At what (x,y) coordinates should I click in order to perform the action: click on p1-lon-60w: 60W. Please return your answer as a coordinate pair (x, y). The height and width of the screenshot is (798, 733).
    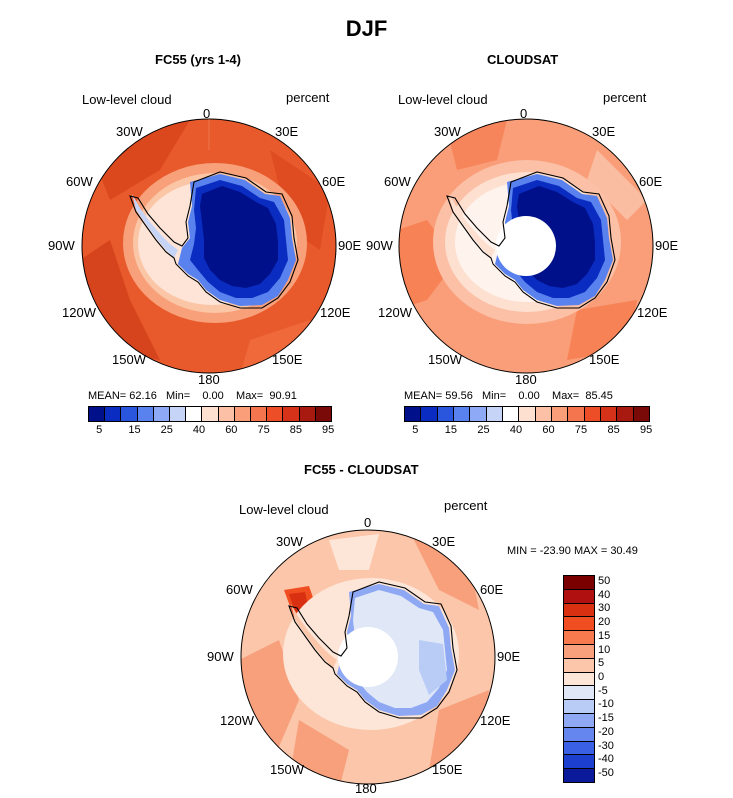
    Looking at the image, I should click on (79, 181).